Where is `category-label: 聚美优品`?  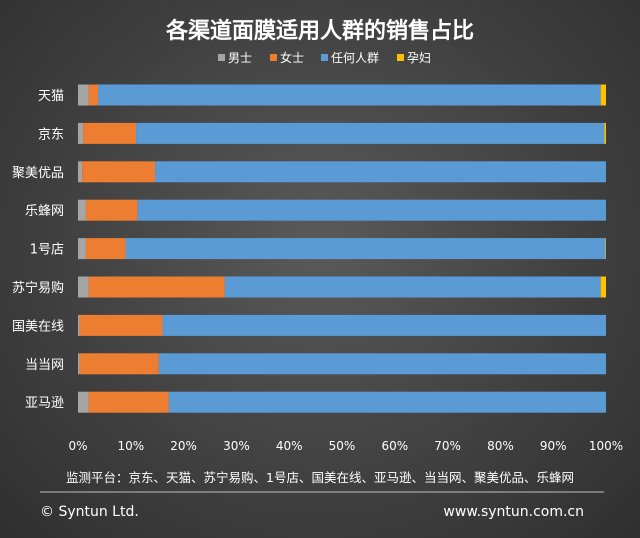
category-label: 聚美优品 is located at coordinates (38, 173).